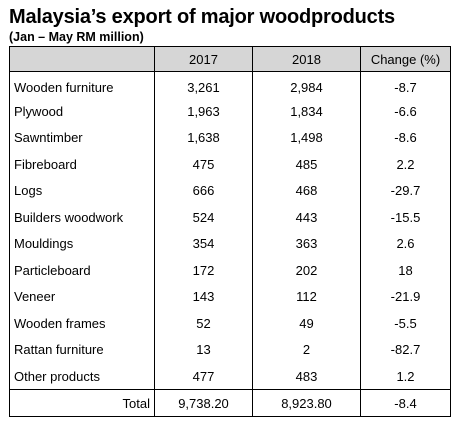 The width and height of the screenshot is (472, 427). What do you see at coordinates (82, 84) in the screenshot?
I see `product-name: Wooden furniture` at bounding box center [82, 84].